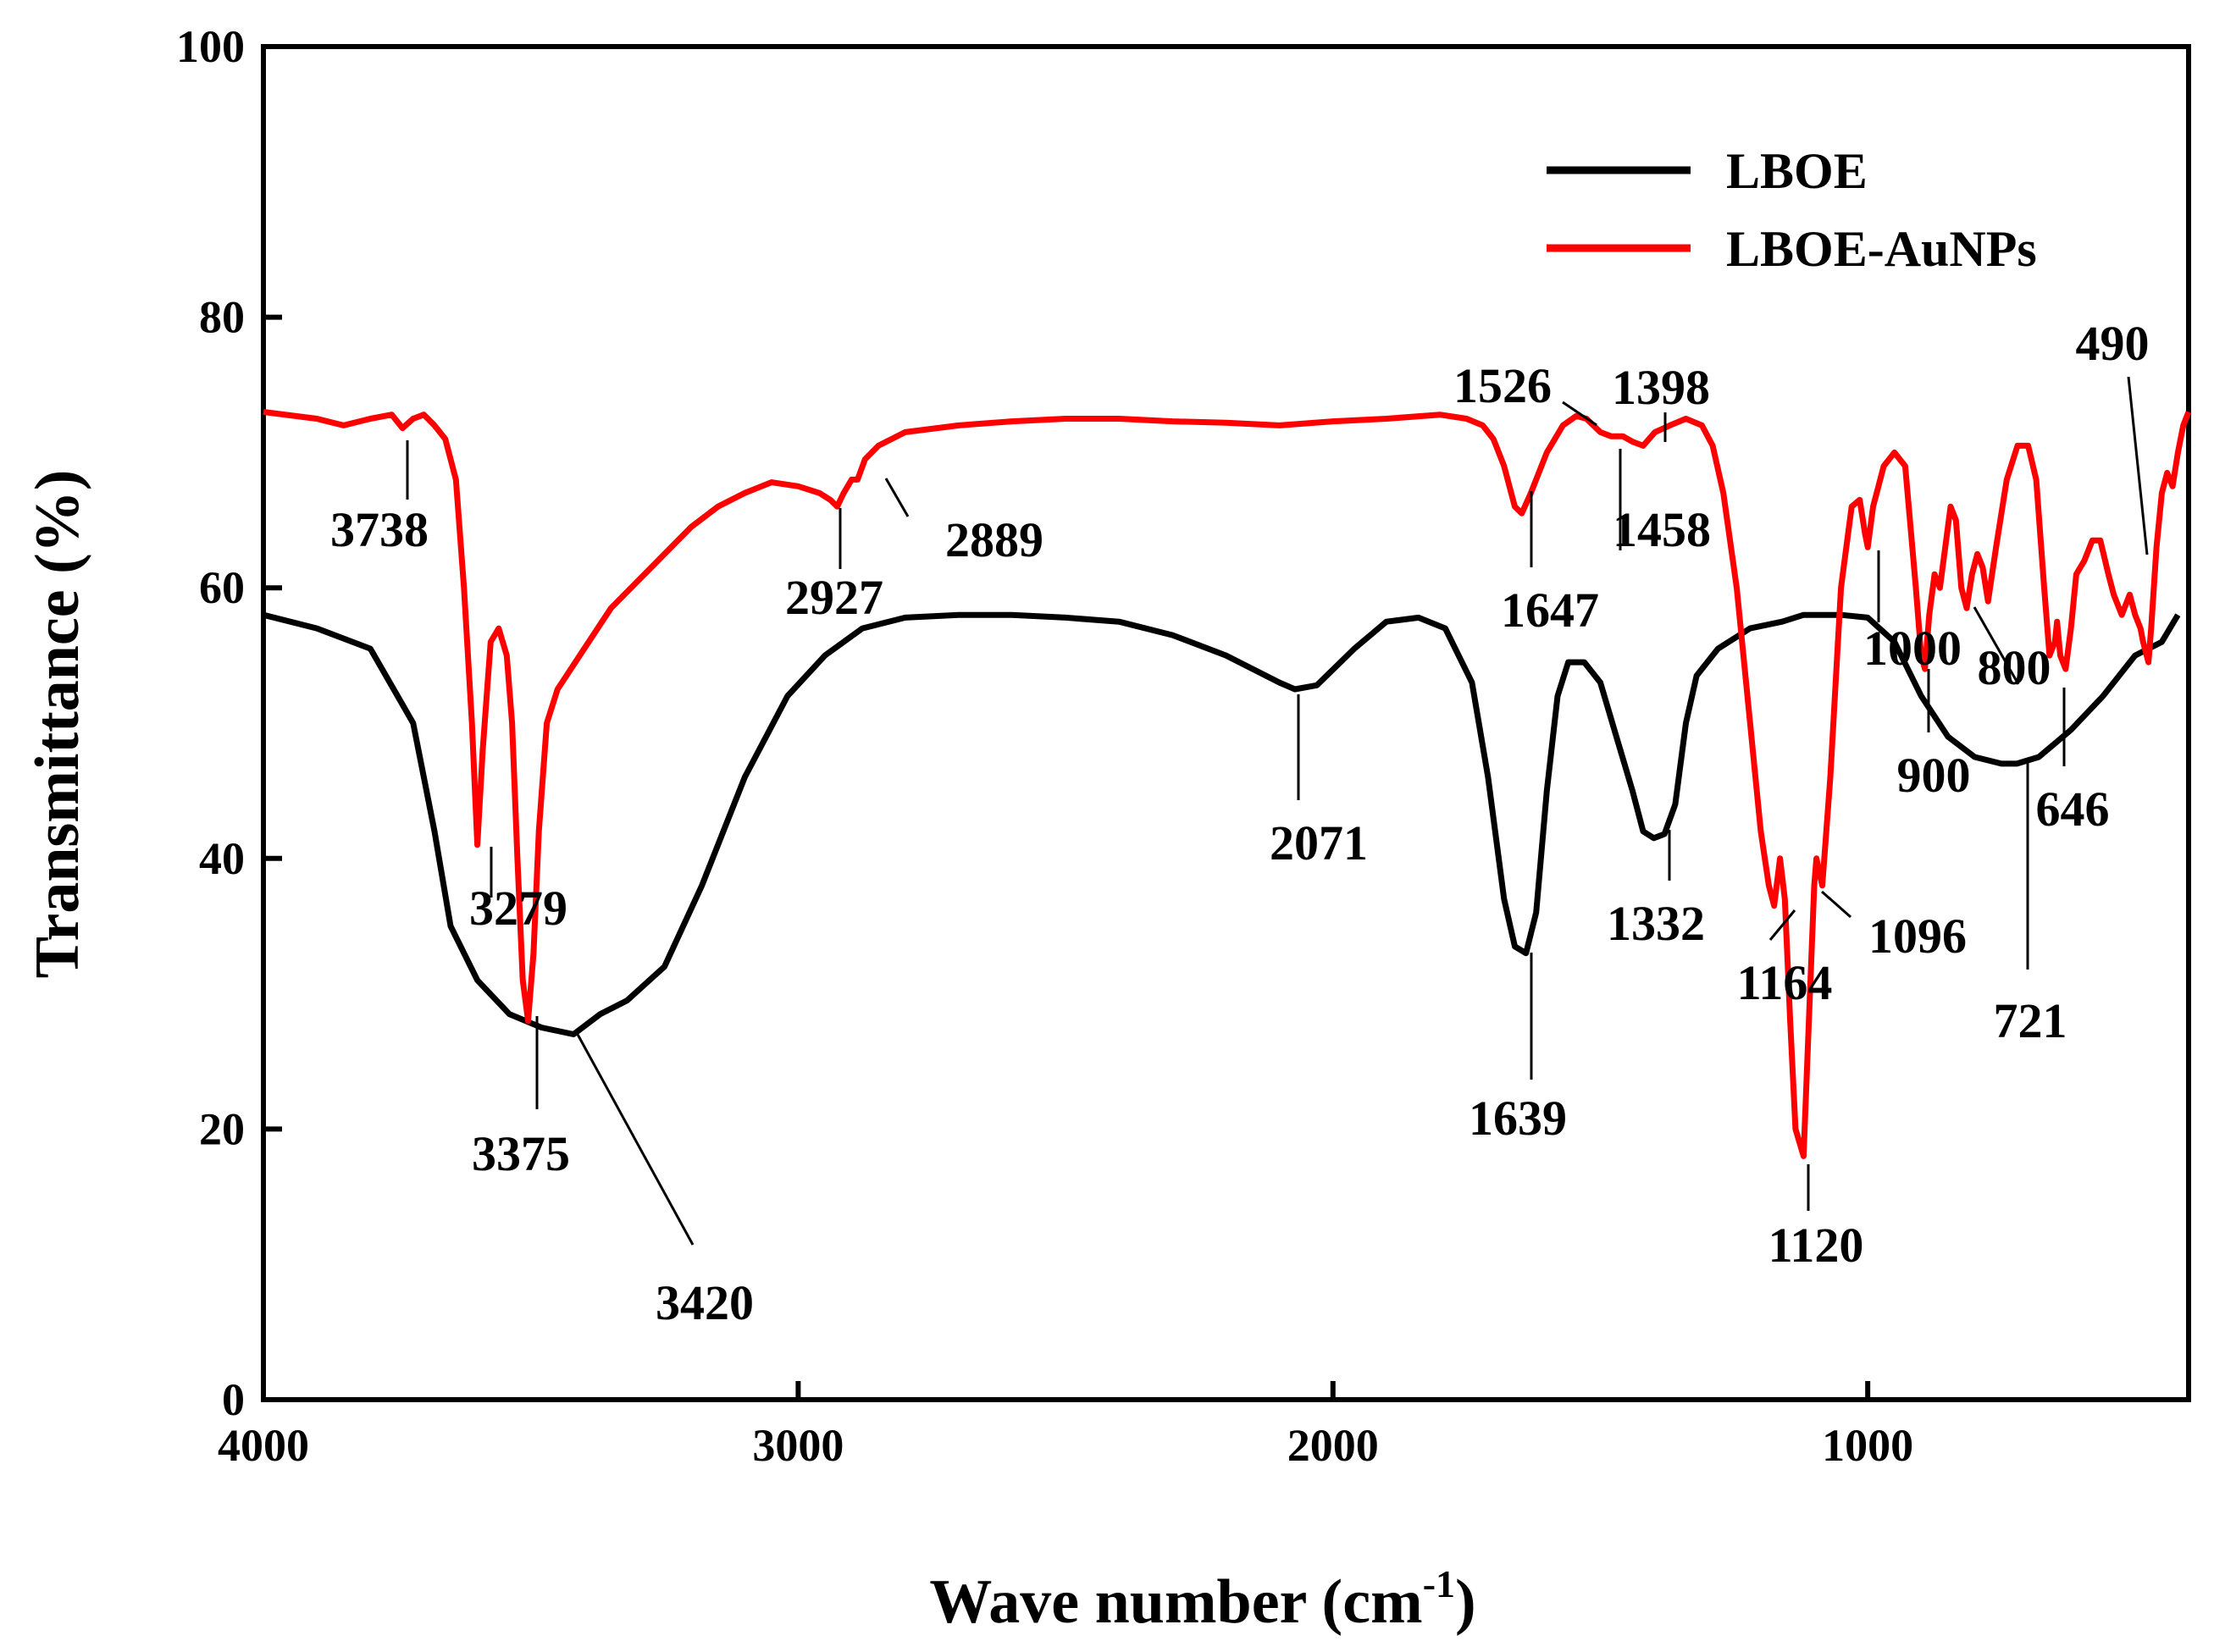 The width and height of the screenshot is (2214, 1652). What do you see at coordinates (1917, 937) in the screenshot?
I see `peak-label-1096: 1096` at bounding box center [1917, 937].